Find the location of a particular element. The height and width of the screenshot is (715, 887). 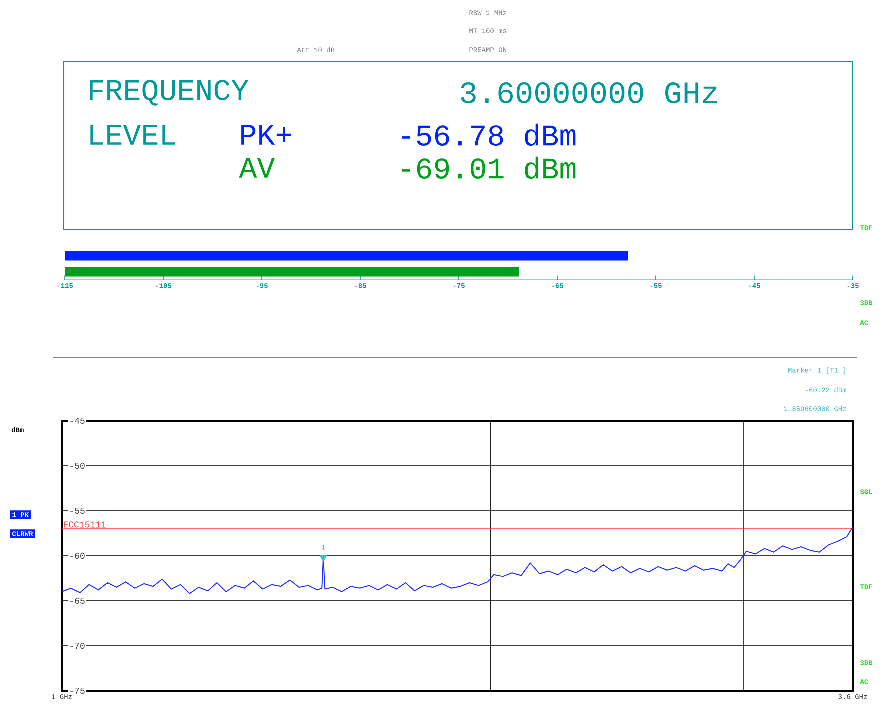

text: LEVEL is located at coordinates (133, 135).